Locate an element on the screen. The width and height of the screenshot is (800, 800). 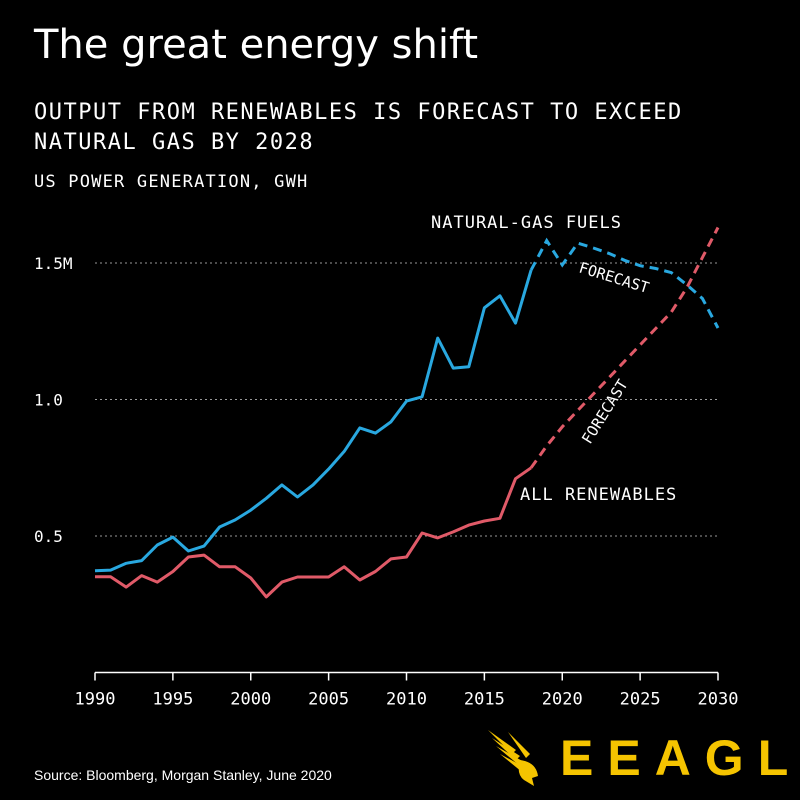
x-tick-label: 1990 is located at coordinates (95, 700).